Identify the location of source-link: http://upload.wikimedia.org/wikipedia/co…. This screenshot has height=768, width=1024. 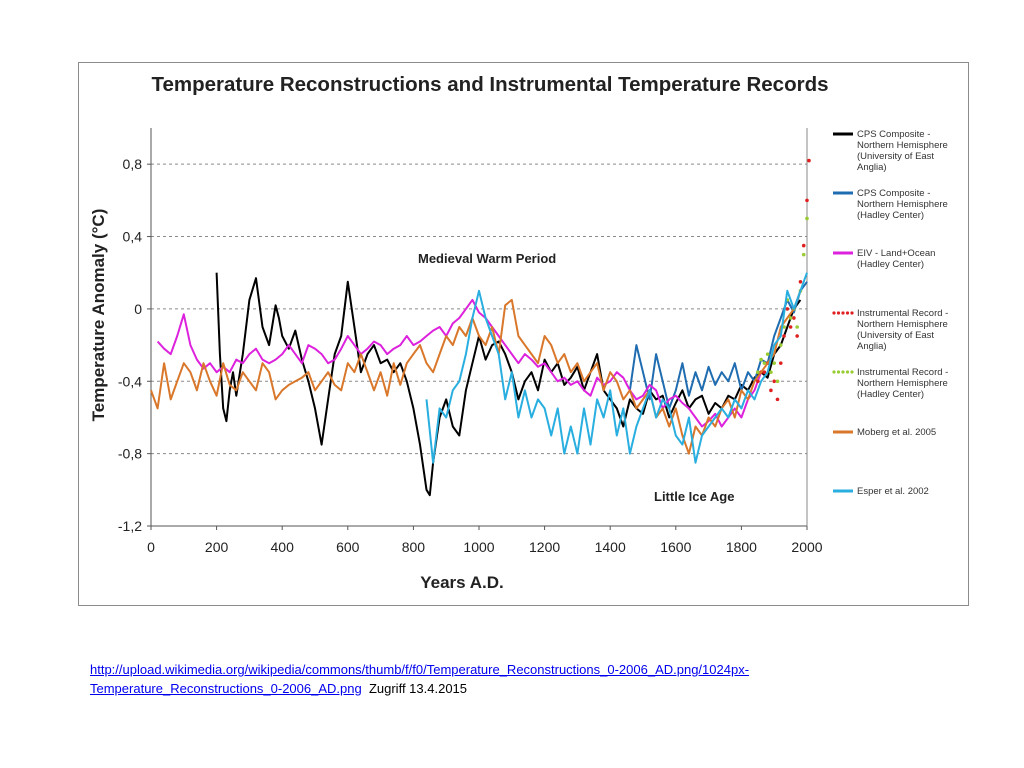
(419, 679).